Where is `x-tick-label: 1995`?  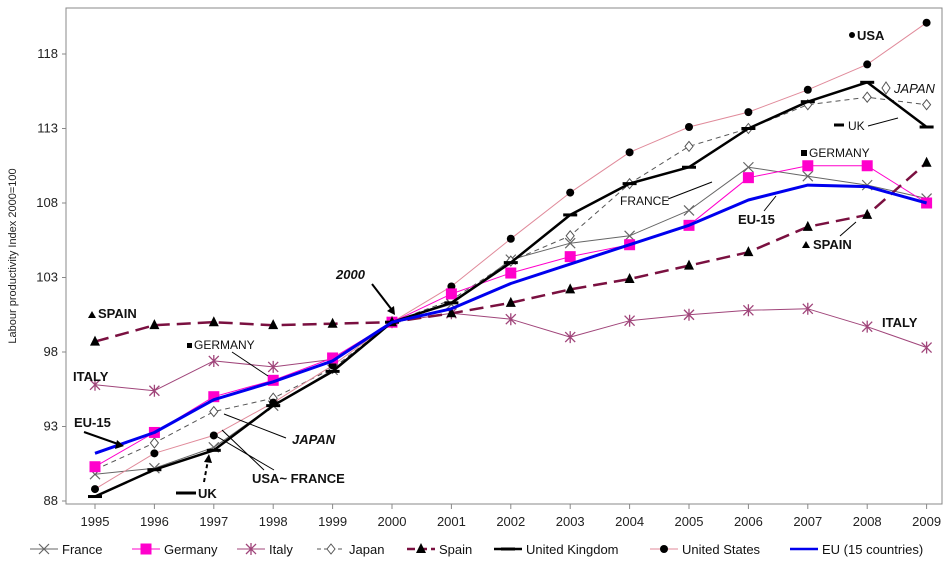
x-tick-label: 1995 is located at coordinates (95, 521).